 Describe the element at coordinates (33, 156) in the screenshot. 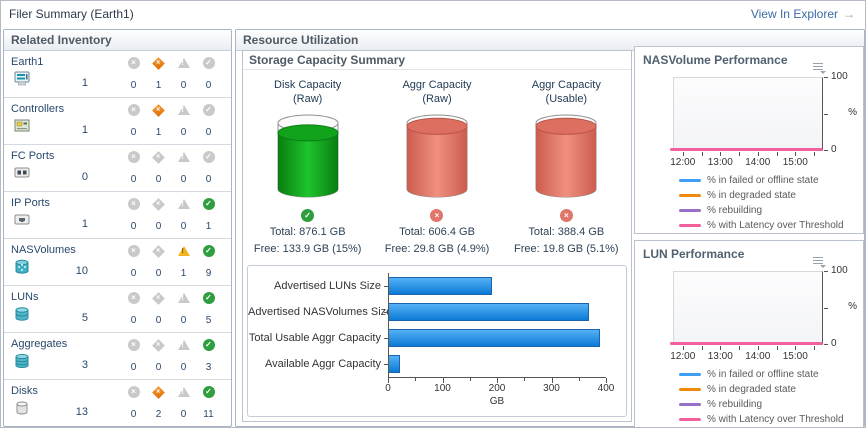

I see `row-name: FC Ports` at that location.